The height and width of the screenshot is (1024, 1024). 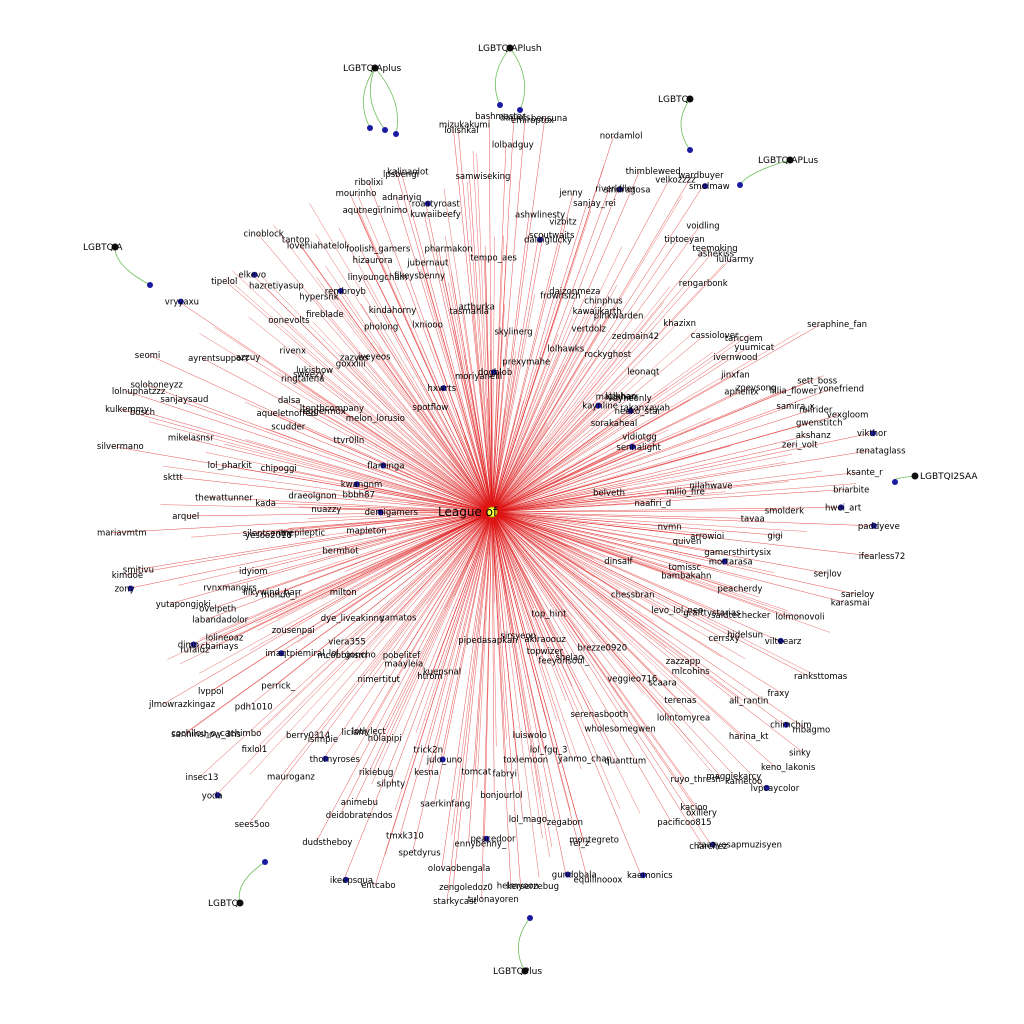 I want to click on user-node-label: charchez, so click(x=708, y=847).